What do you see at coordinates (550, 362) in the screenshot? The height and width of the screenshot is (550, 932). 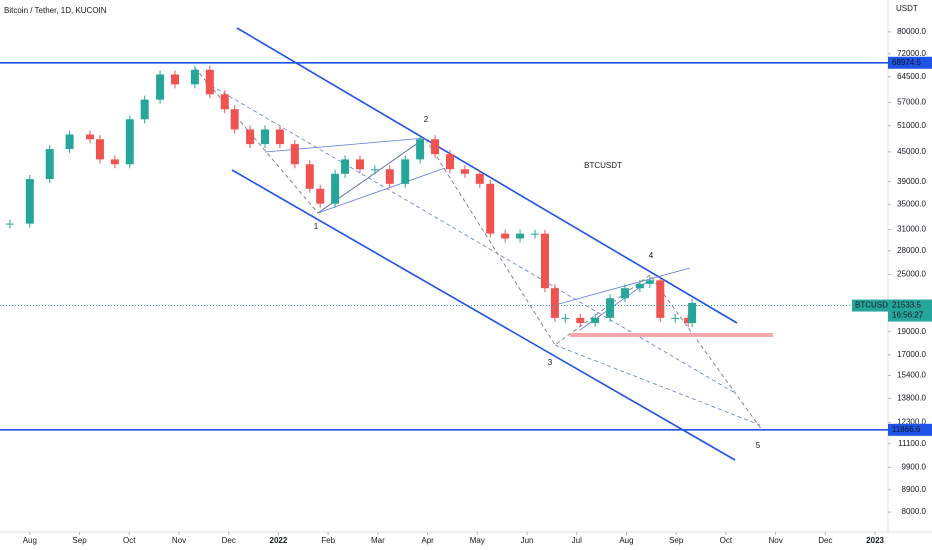 I see `wave-label: 3` at bounding box center [550, 362].